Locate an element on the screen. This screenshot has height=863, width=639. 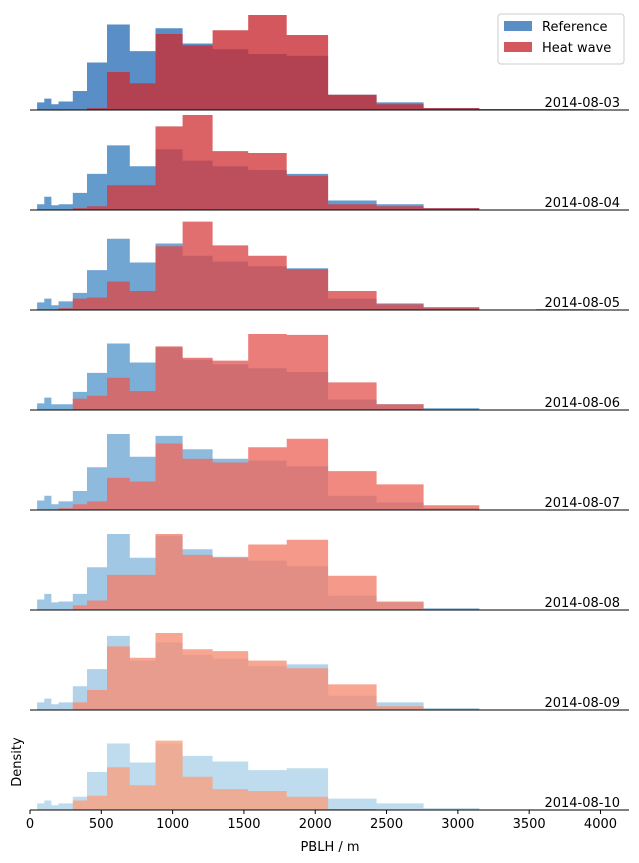
legend-entry: Reference is located at coordinates (574, 27).